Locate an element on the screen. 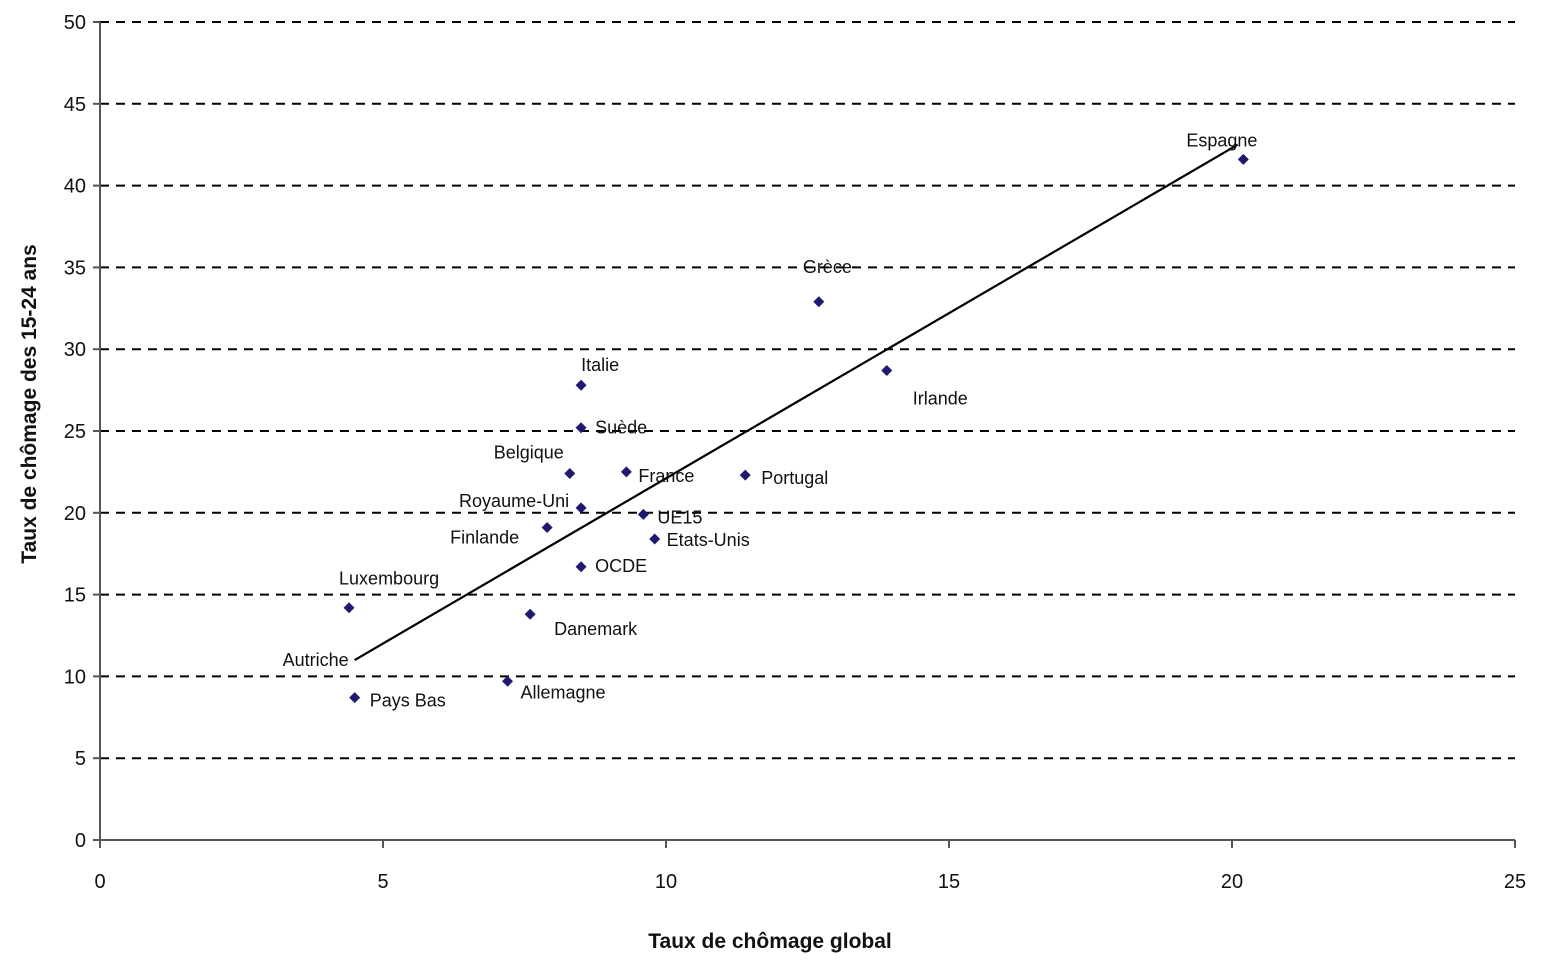 The width and height of the screenshot is (1542, 960). data-point-label: Suède is located at coordinates (621, 428).